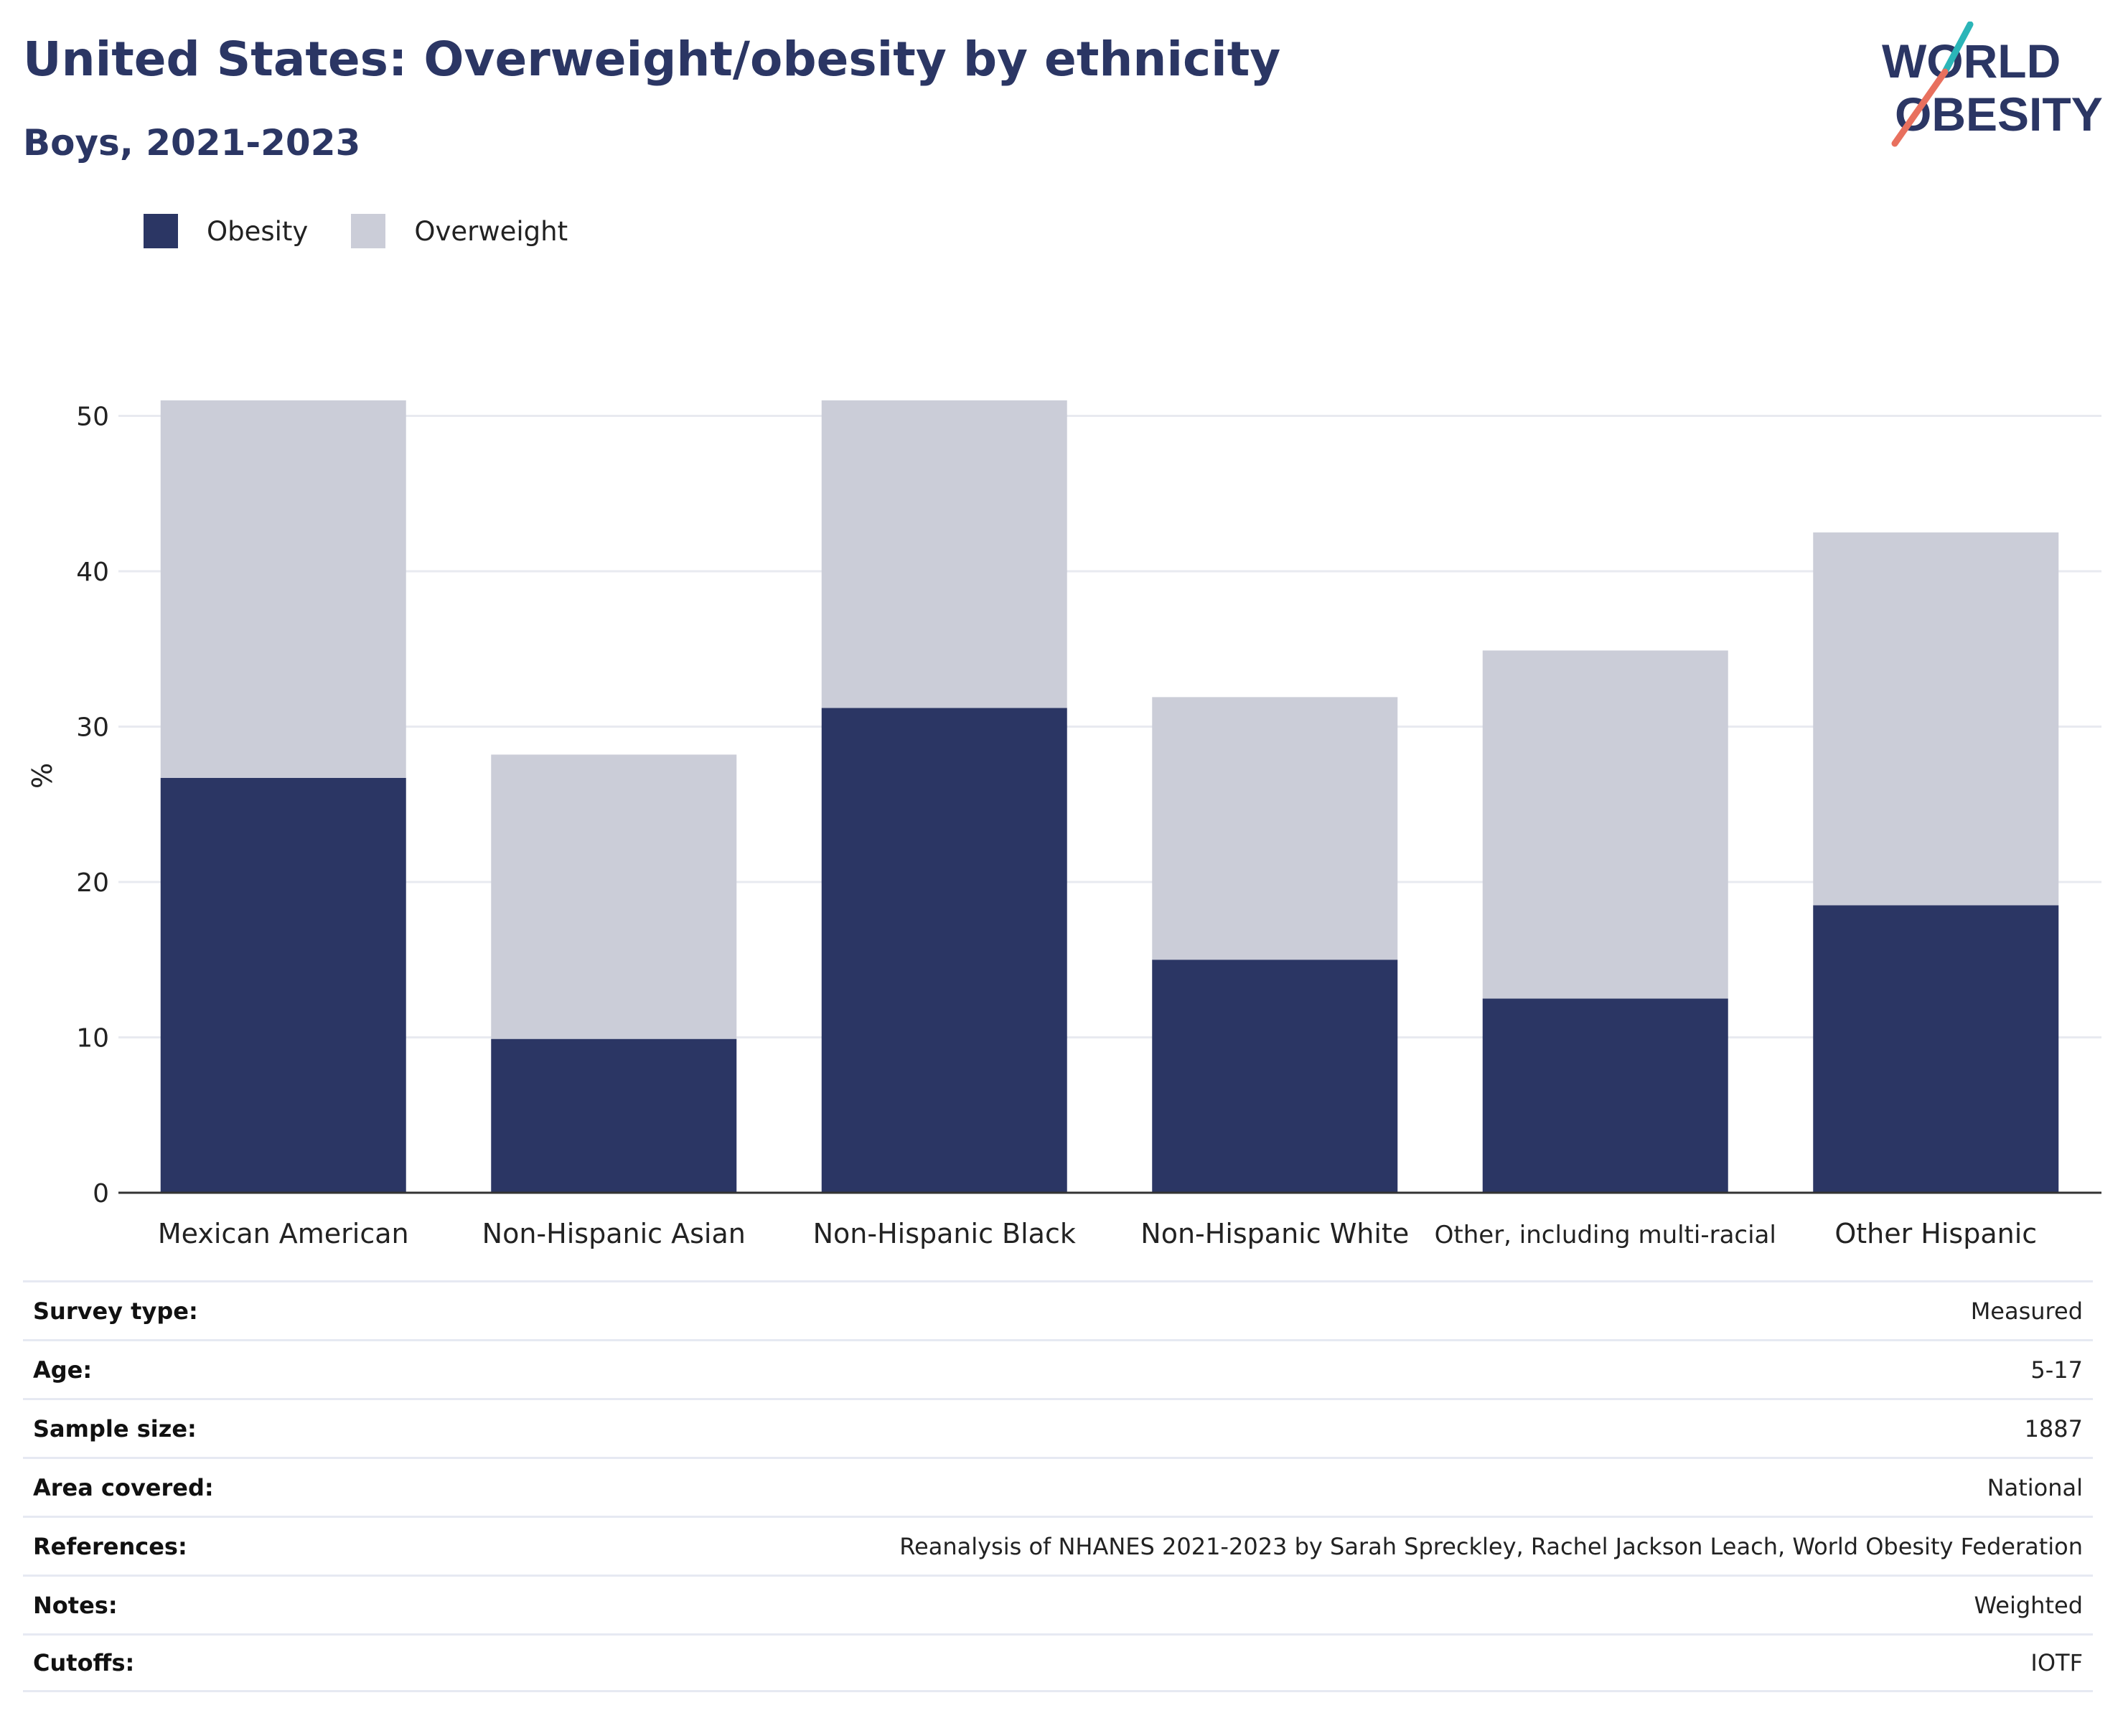 The image size is (2123, 1736). I want to click on x-tick-label: Non-Hispanic White, so click(1274, 1233).